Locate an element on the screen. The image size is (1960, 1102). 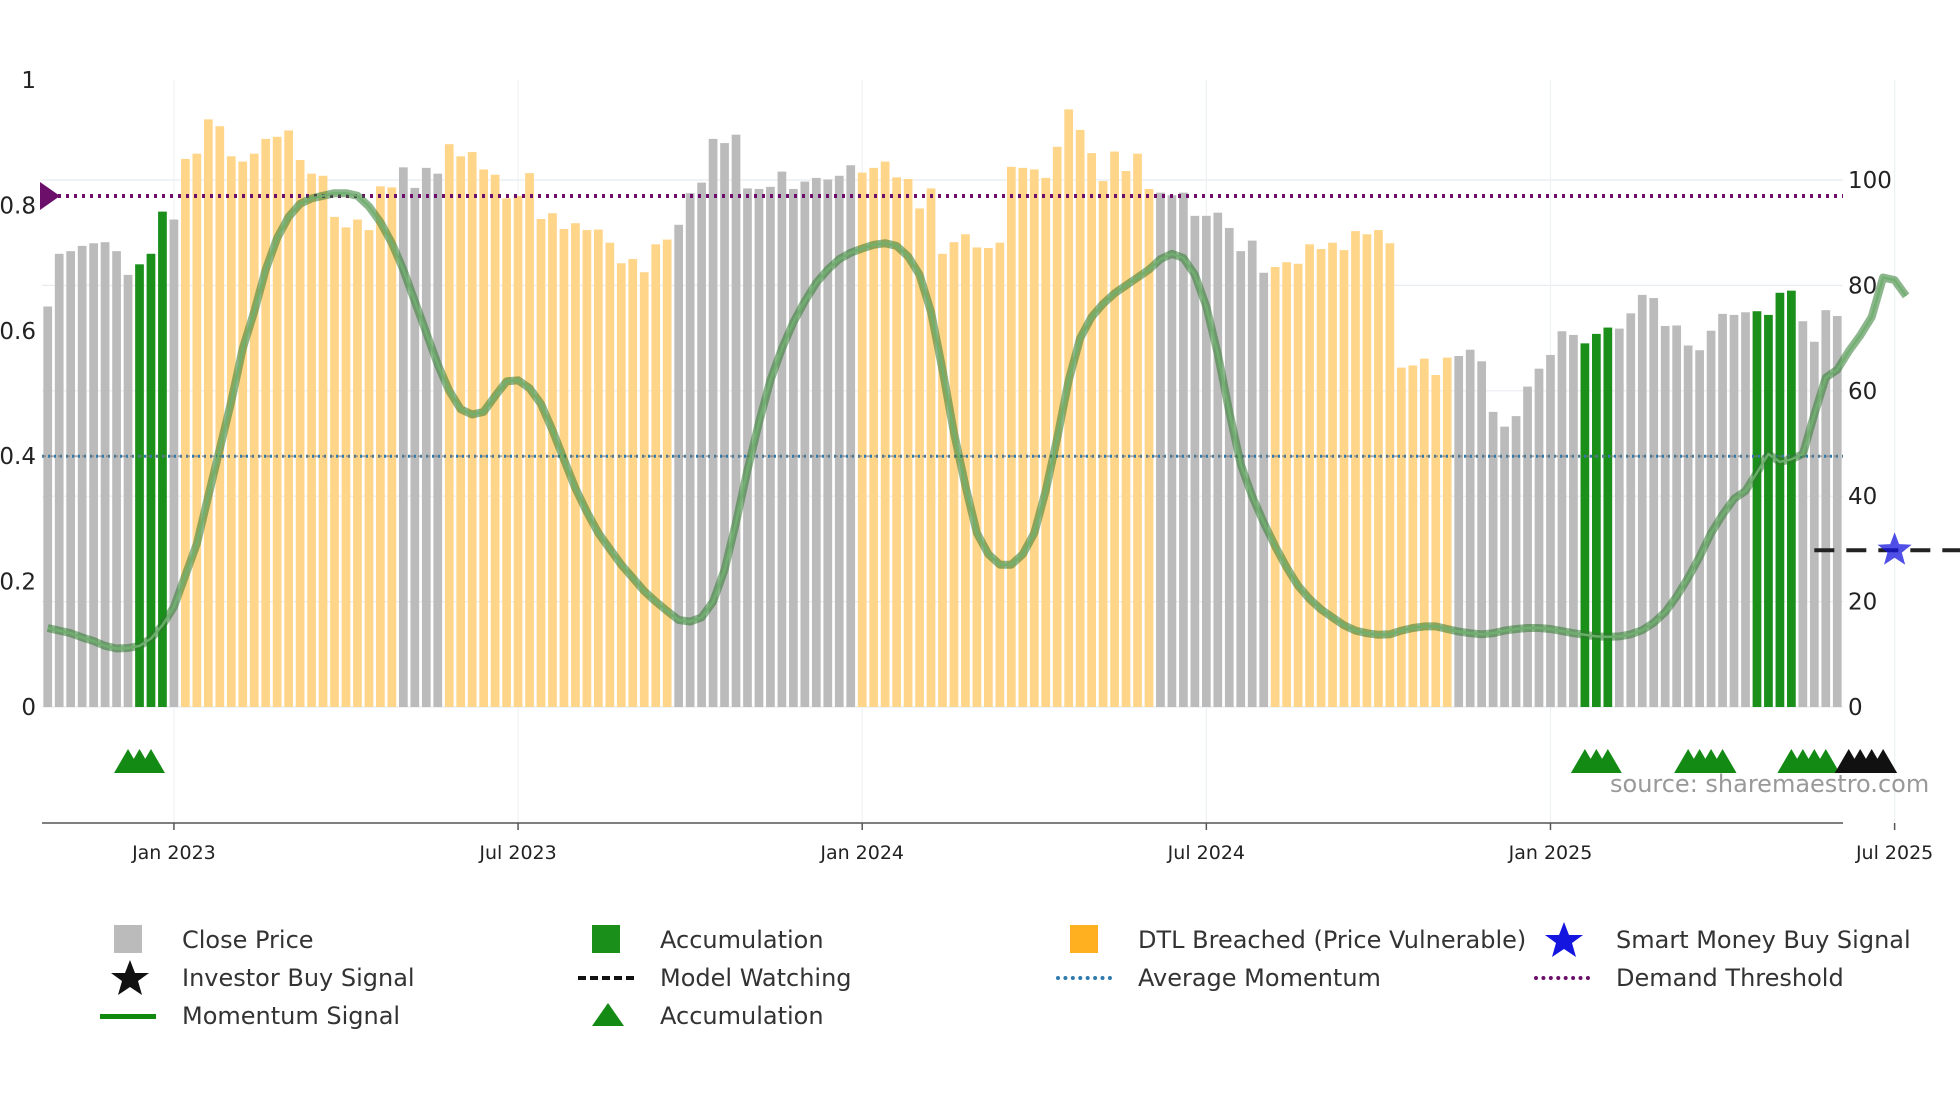
left-tick-label: 0.8 is located at coordinates (18, 206).